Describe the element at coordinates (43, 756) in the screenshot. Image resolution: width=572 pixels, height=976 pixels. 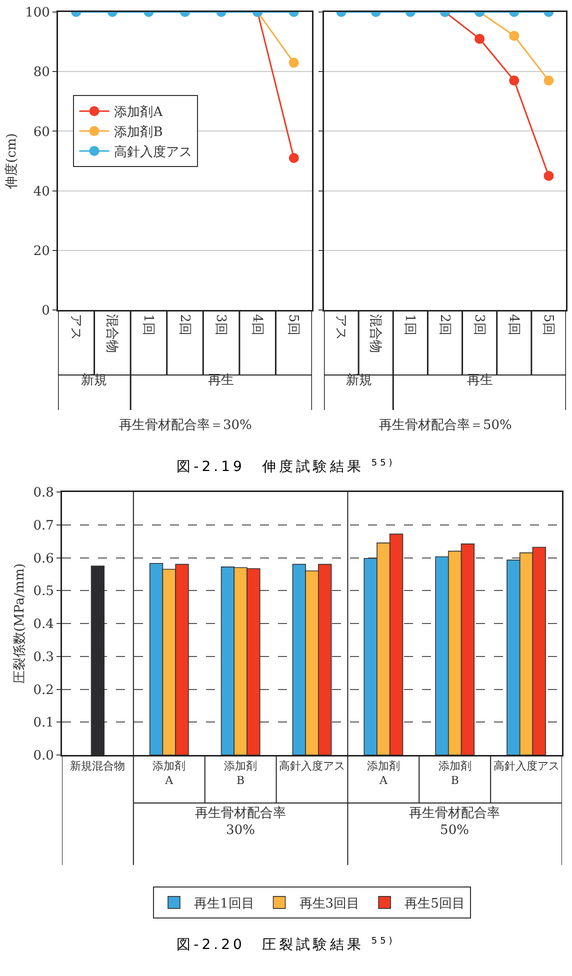
I see `y-tick-label: 0.0` at that location.